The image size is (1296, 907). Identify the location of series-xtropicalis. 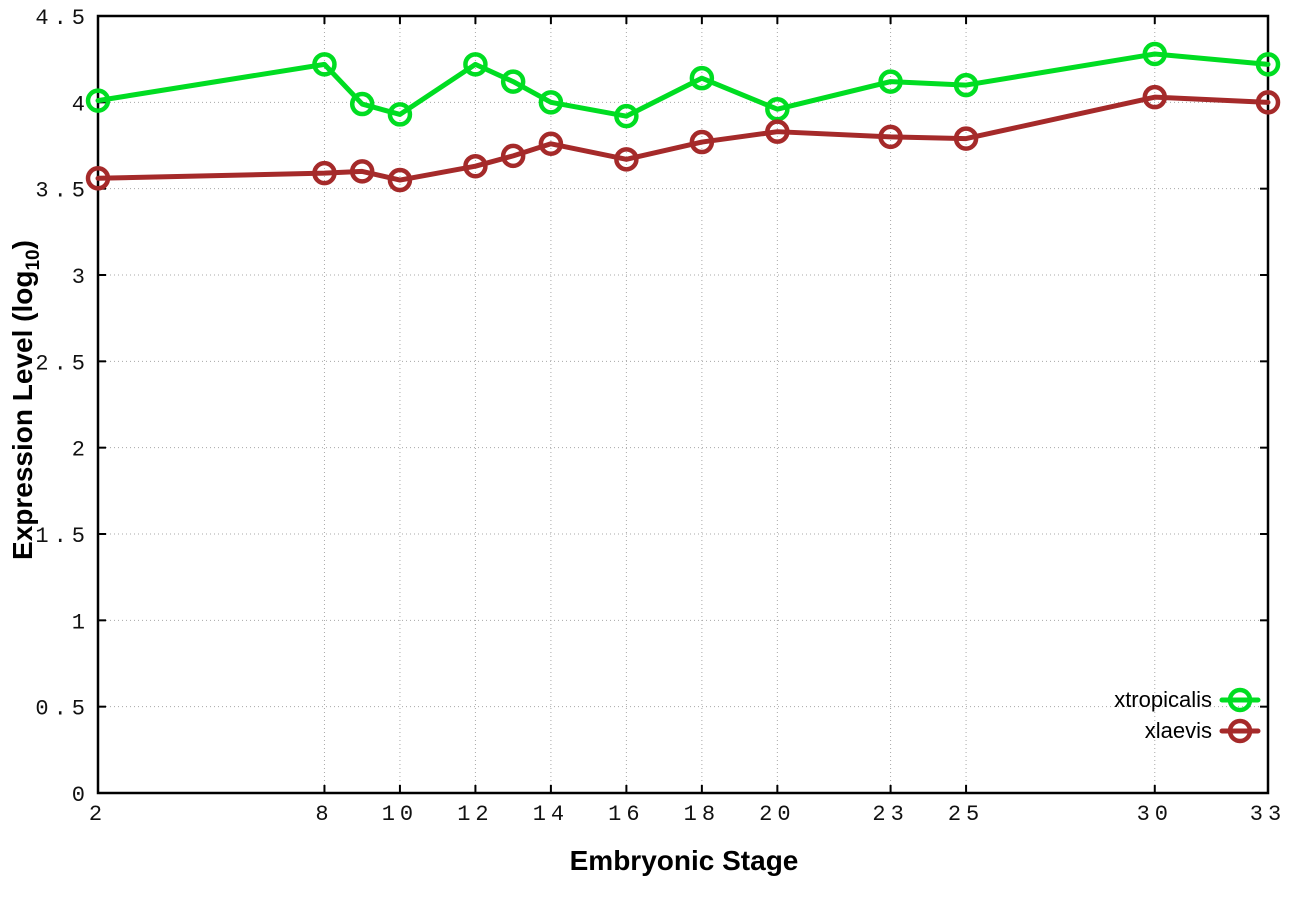
(683, 85).